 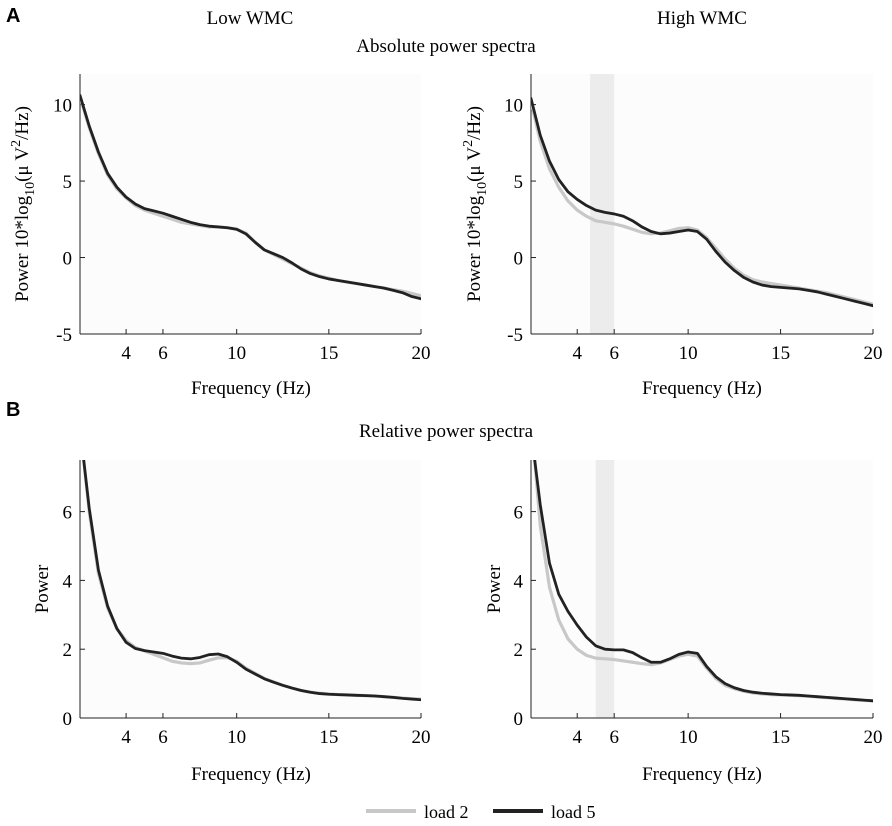 I want to click on panel-a-letter: A, so click(x=13, y=16).